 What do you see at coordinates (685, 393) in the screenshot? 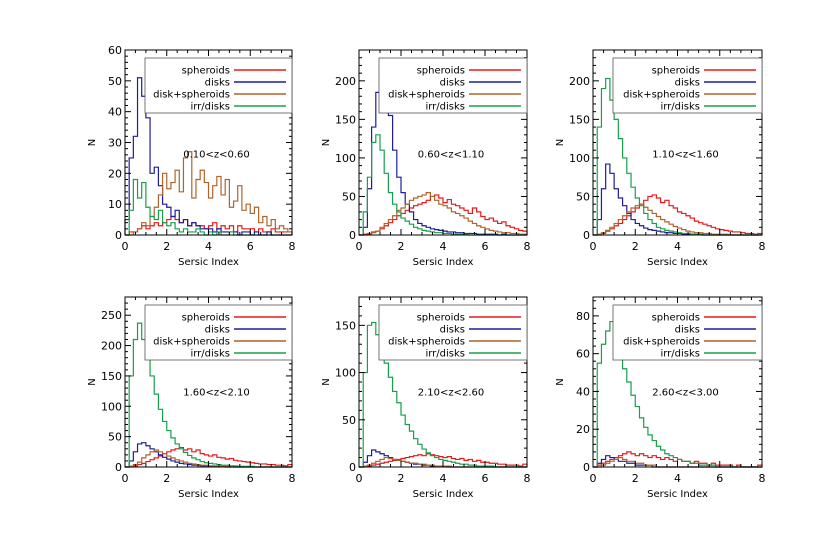
I see `redshift-range-label: 2.60<z<3.00` at bounding box center [685, 393].